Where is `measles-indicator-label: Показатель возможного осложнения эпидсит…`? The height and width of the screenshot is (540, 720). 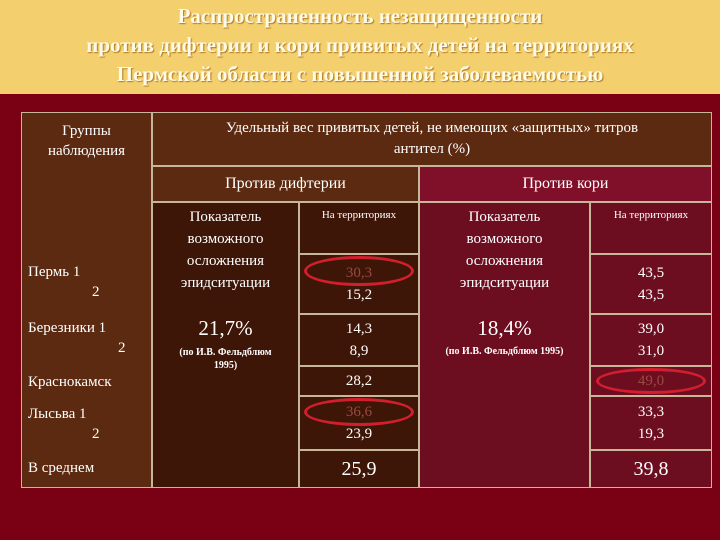
measles-indicator-label: Показатель возможного осложнения эпидсит… is located at coordinates (504, 250).